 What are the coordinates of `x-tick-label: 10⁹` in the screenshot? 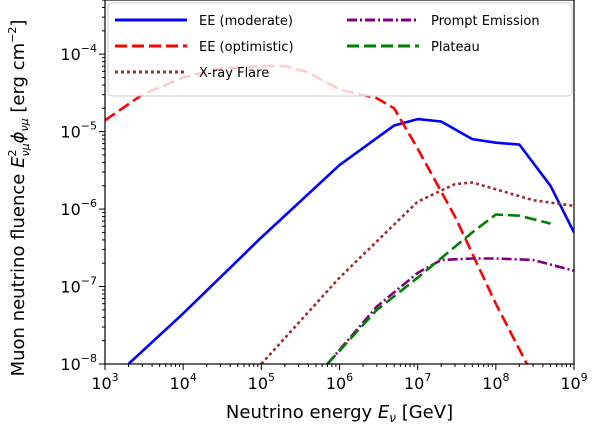 It's located at (573, 382).